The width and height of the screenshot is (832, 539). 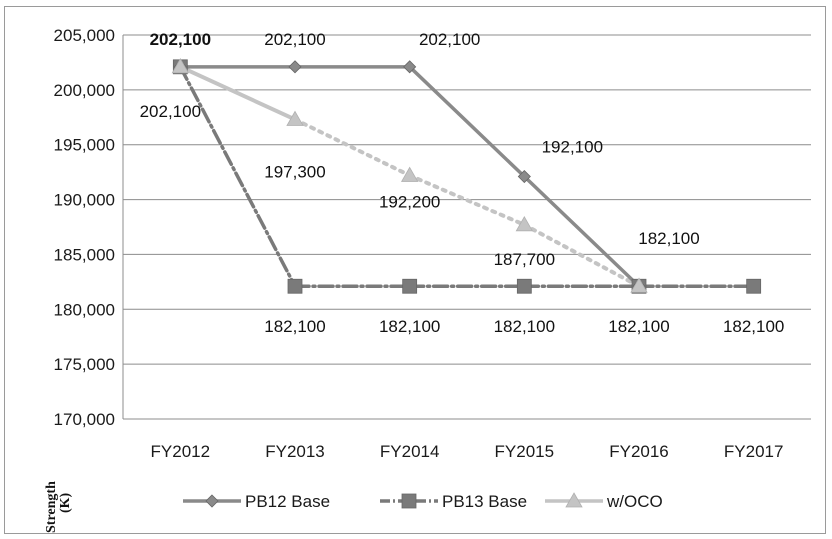 What do you see at coordinates (634, 501) in the screenshot?
I see `legend-label: w/OCO` at bounding box center [634, 501].